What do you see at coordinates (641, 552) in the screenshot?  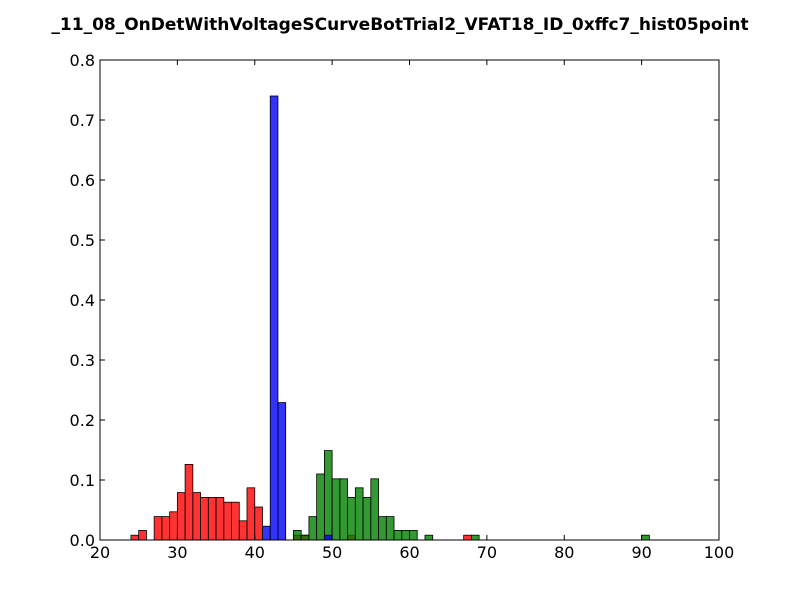 I see `x-tick-label-7: 90` at bounding box center [641, 552].